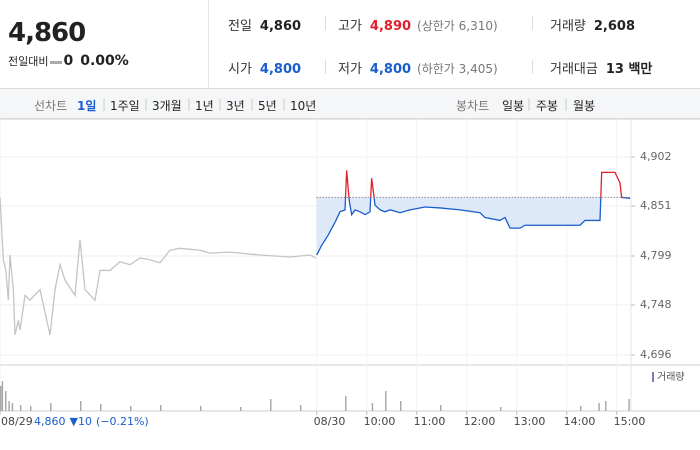 This screenshot has width=700, height=450. Describe the element at coordinates (350, 104) in the screenshot. I see `tab-bar: 선차트 1일 1주일 | 3개월 | 1년 | 3년 | 5년 | 10년 | 봉차트 일봉 주봉 | 월봉 |` at that location.